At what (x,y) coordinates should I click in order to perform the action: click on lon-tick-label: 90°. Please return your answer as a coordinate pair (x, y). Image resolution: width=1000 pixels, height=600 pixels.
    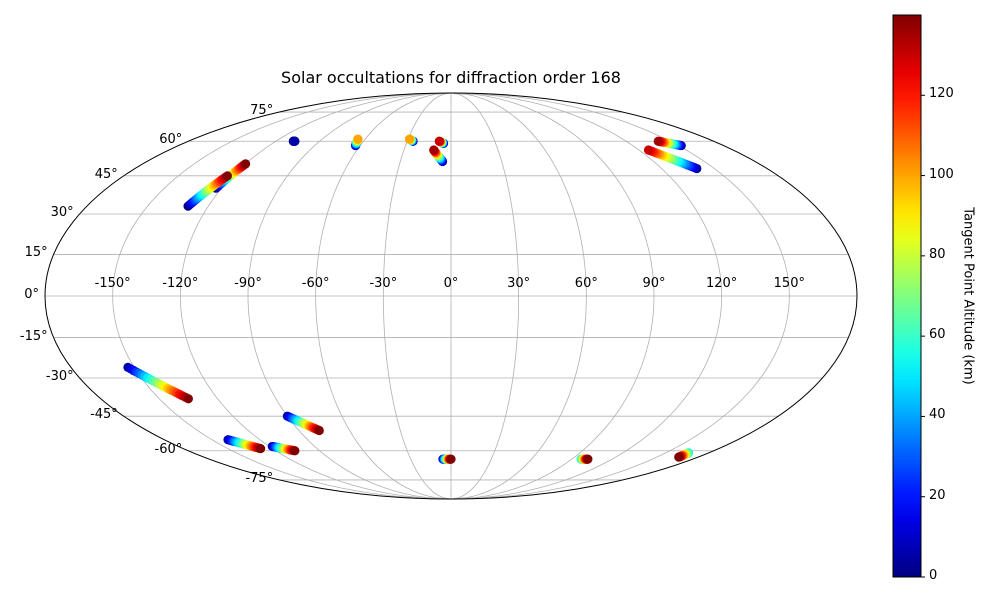
    Looking at the image, I should click on (654, 283).